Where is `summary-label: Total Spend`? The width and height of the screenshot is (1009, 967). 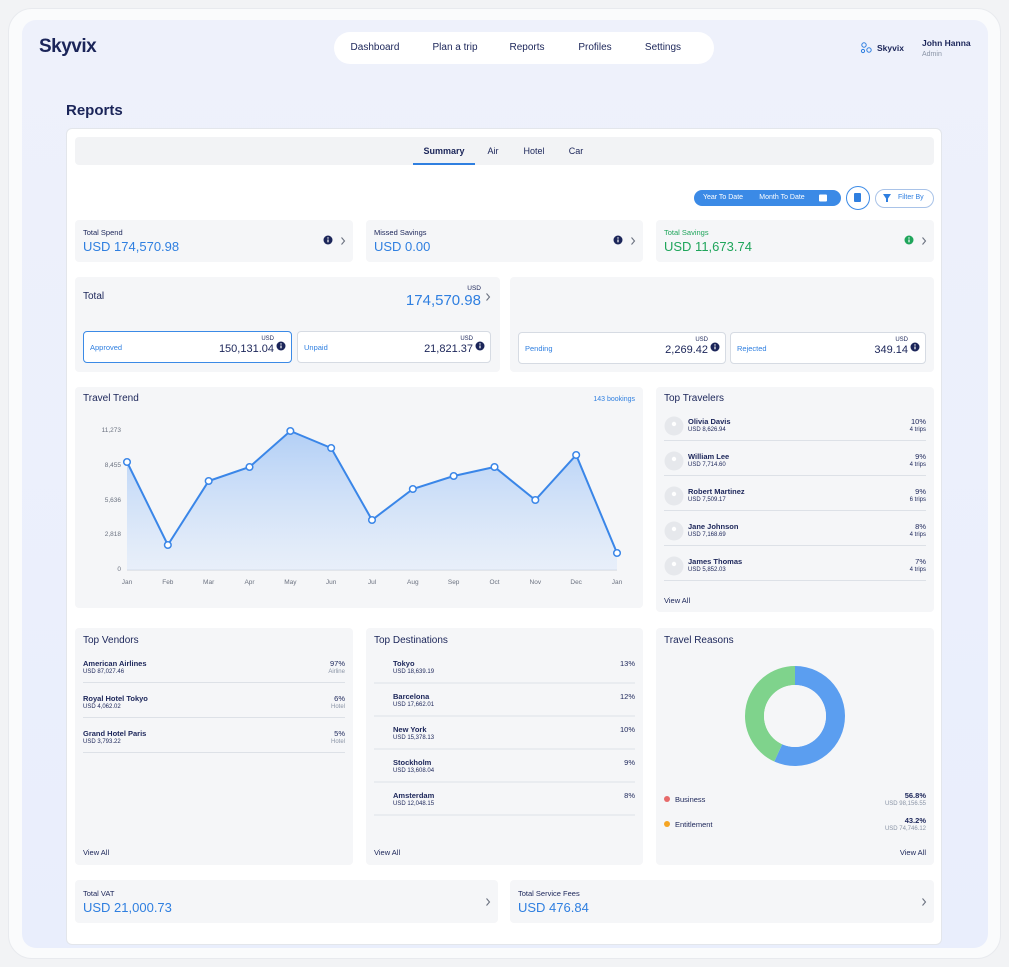 summary-label: Total Spend is located at coordinates (103, 232).